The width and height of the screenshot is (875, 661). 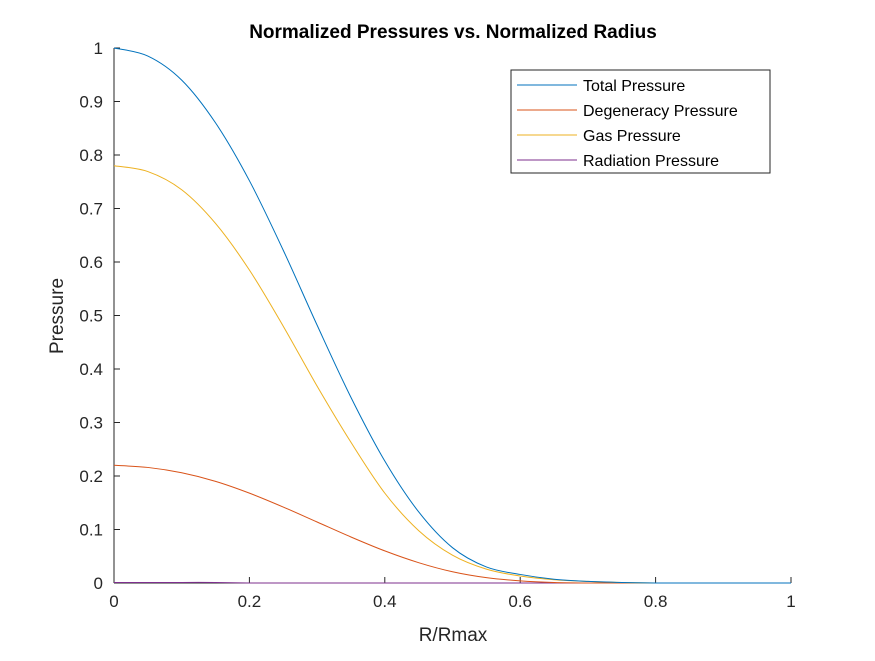 What do you see at coordinates (656, 601) in the screenshot?
I see `x-tick-label: 0.8` at bounding box center [656, 601].